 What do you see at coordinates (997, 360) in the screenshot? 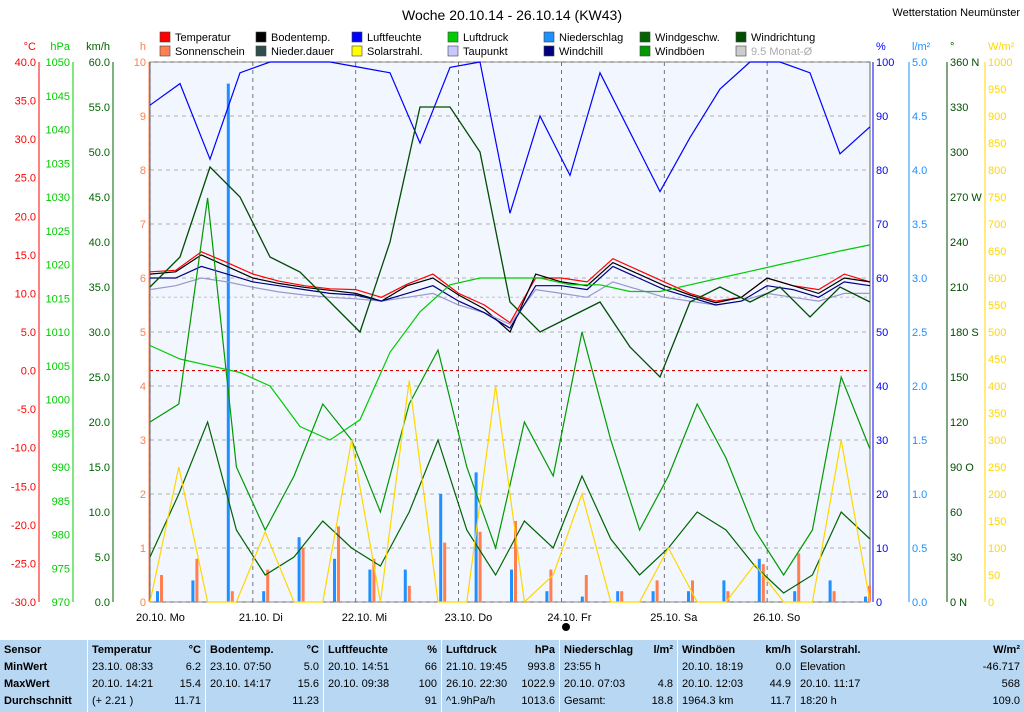
I see `axis-tick-solar: 450` at bounding box center [997, 360].